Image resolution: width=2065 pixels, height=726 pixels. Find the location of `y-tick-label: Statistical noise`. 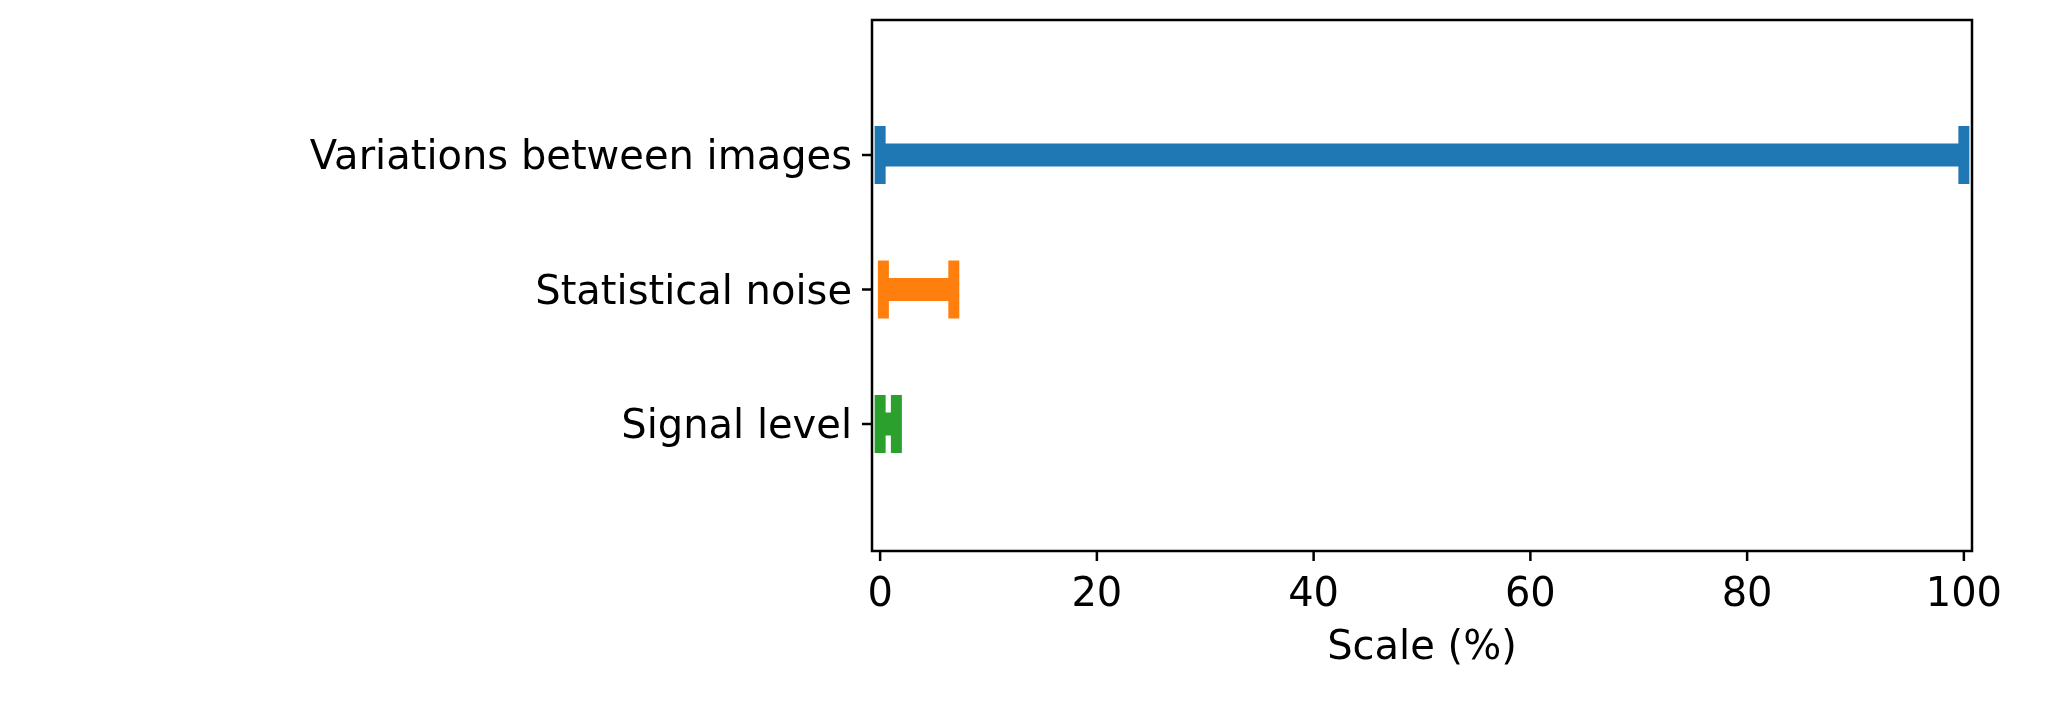

y-tick-label: Statistical noise is located at coordinates (693, 289).